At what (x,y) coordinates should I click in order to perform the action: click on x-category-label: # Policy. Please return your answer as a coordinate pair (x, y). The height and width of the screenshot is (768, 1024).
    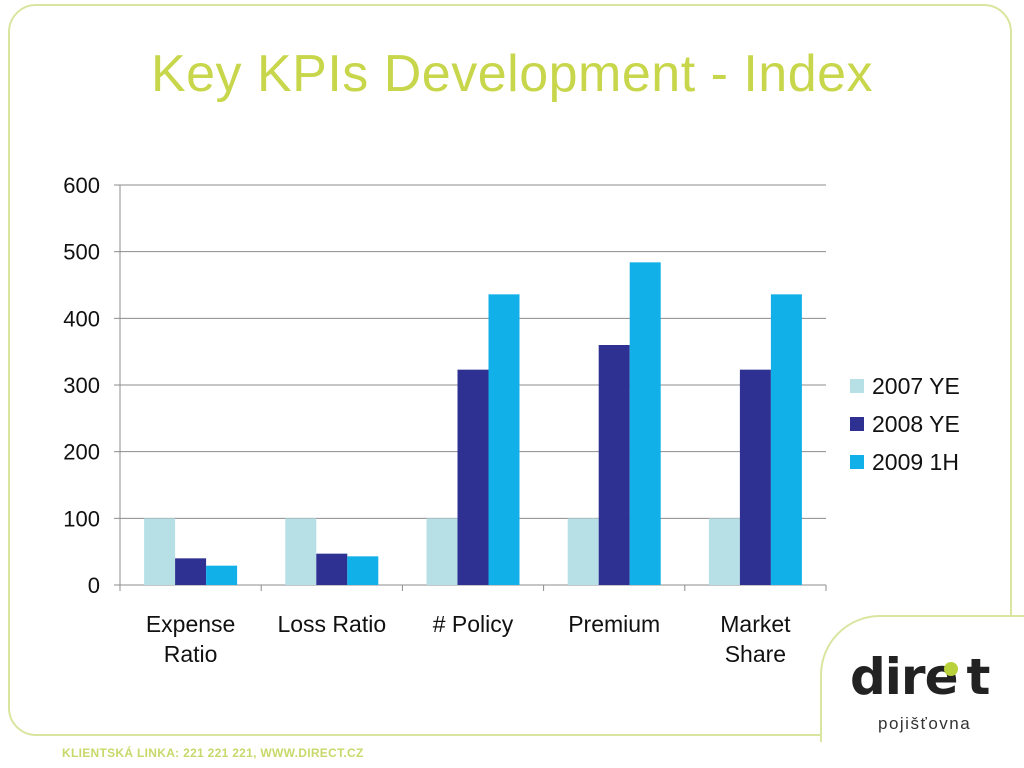
    Looking at the image, I should click on (473, 624).